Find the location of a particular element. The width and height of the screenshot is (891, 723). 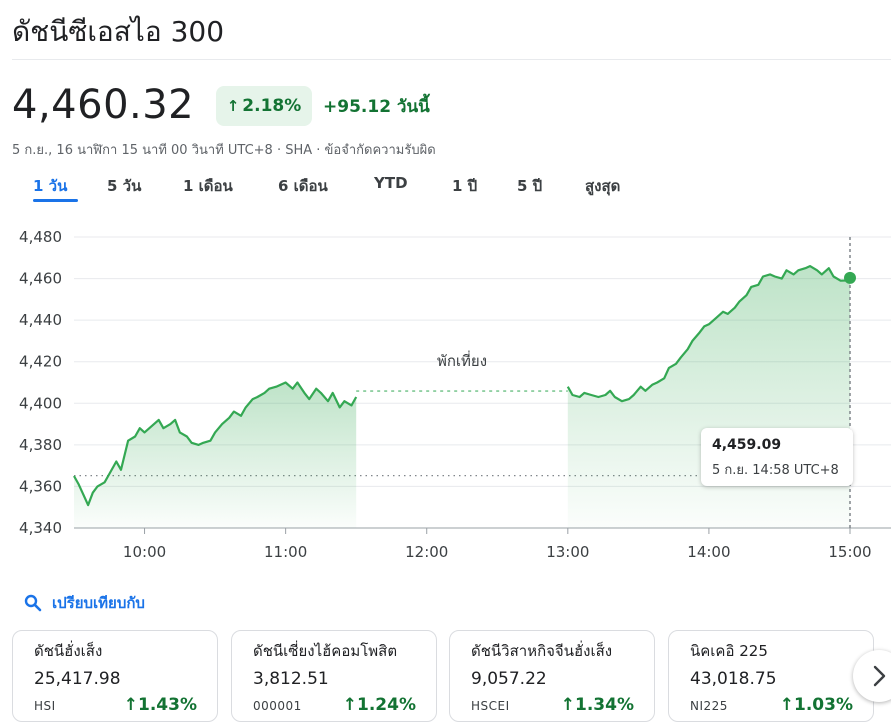

lunch-break-label: พักเที่ยง is located at coordinates (462, 360).